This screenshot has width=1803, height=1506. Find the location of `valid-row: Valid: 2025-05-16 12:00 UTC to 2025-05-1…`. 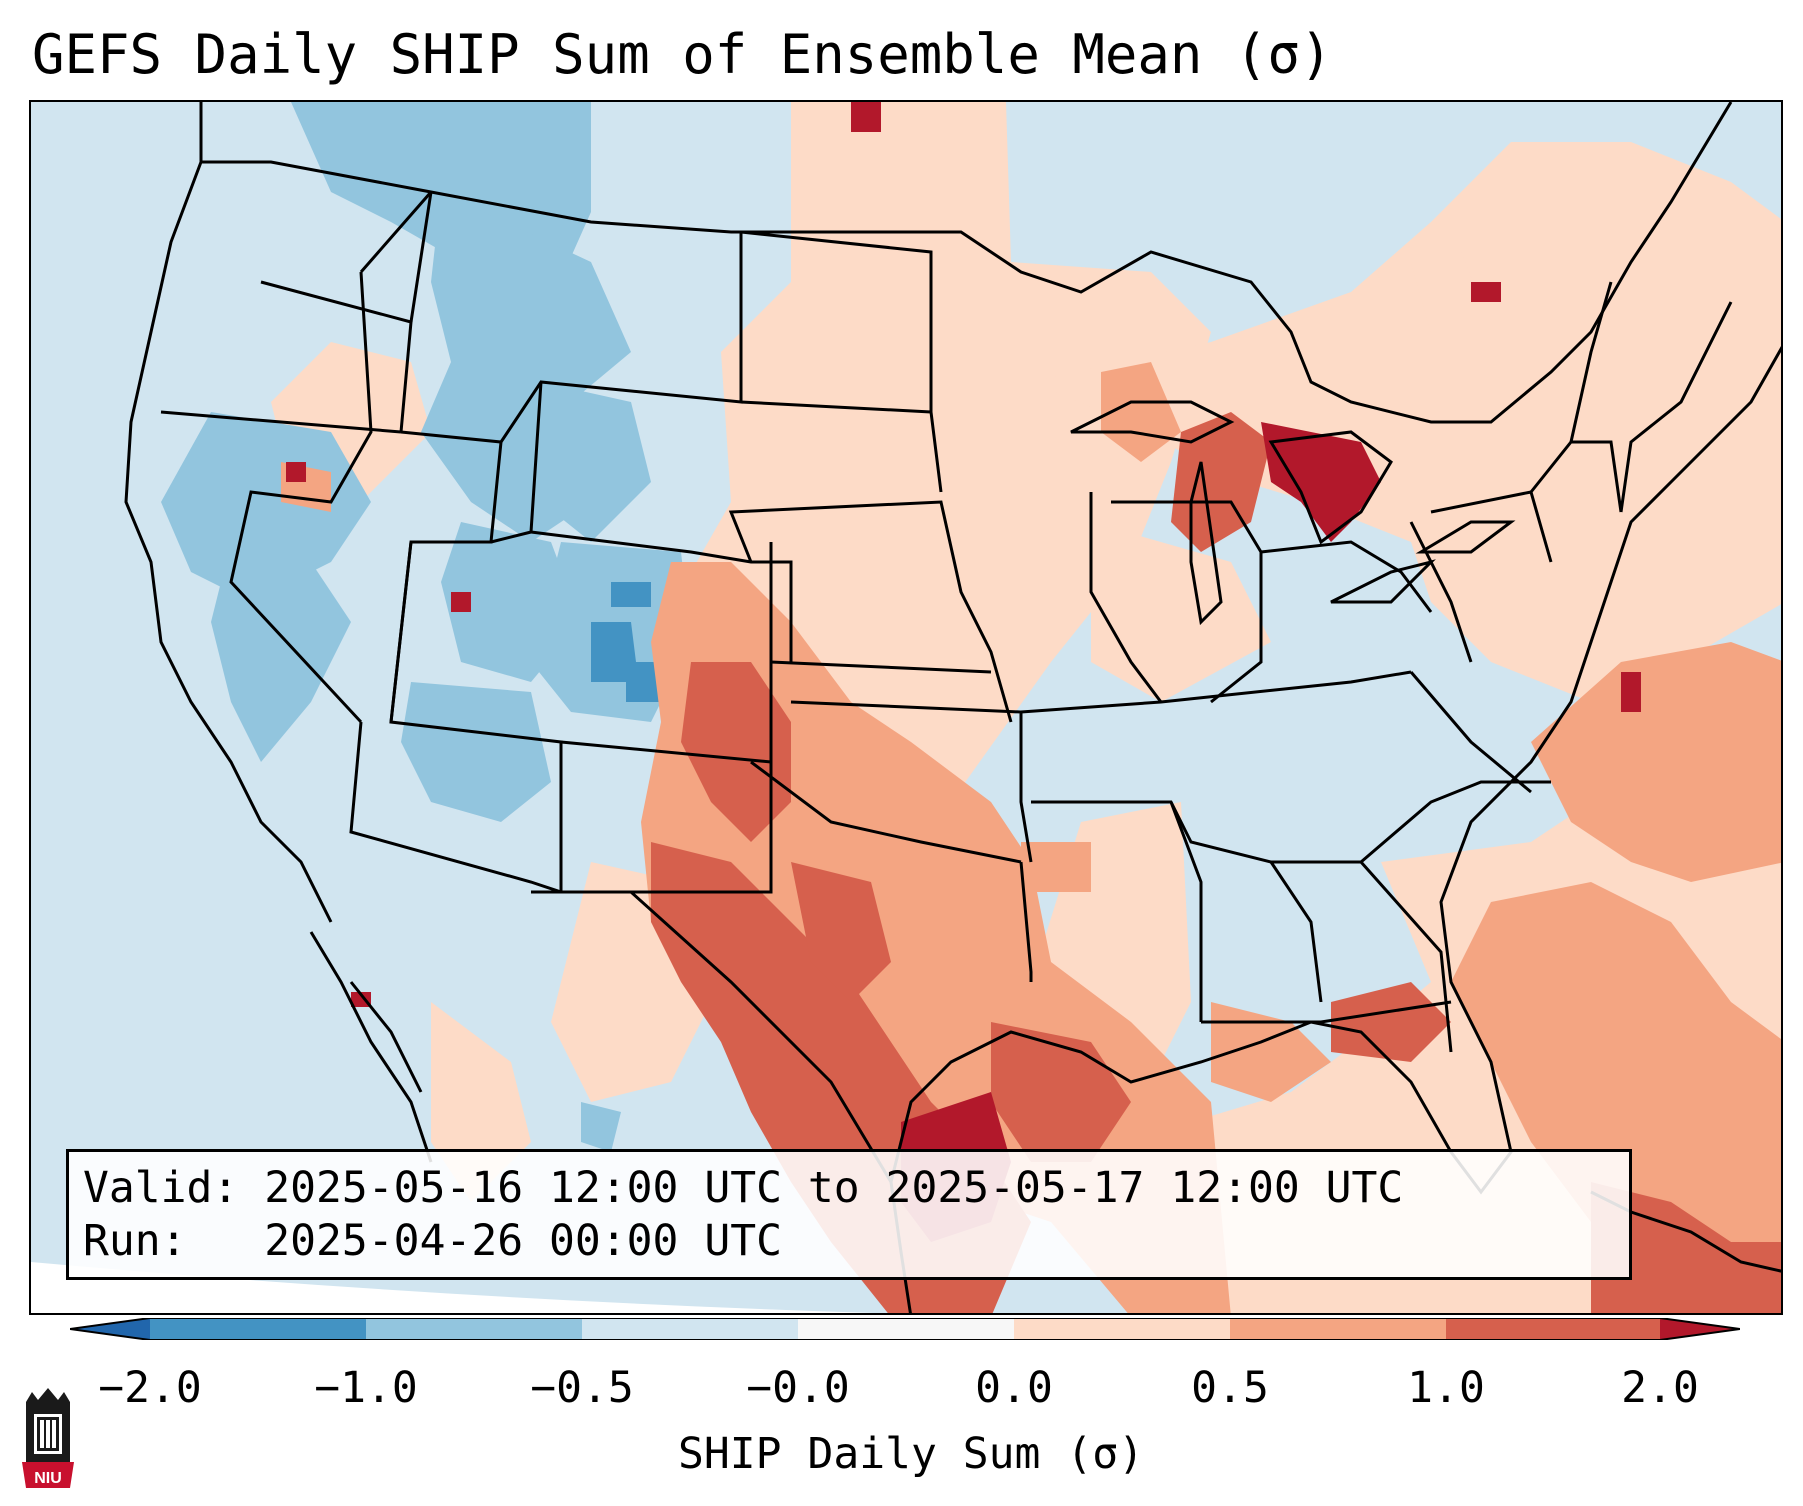

valid-row: Valid: 2025-05-16 12:00 UTC to 2025-05-1… is located at coordinates (849, 1188).